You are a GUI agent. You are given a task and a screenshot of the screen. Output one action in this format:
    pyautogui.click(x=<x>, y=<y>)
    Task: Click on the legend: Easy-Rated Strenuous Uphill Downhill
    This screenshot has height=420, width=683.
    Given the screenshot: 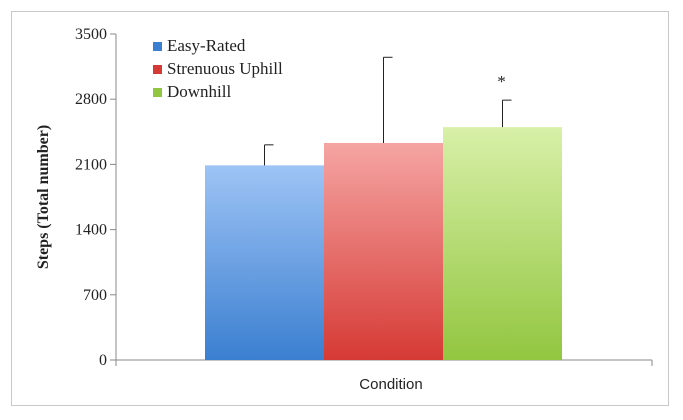 What is the action you would take?
    pyautogui.click(x=218, y=68)
    